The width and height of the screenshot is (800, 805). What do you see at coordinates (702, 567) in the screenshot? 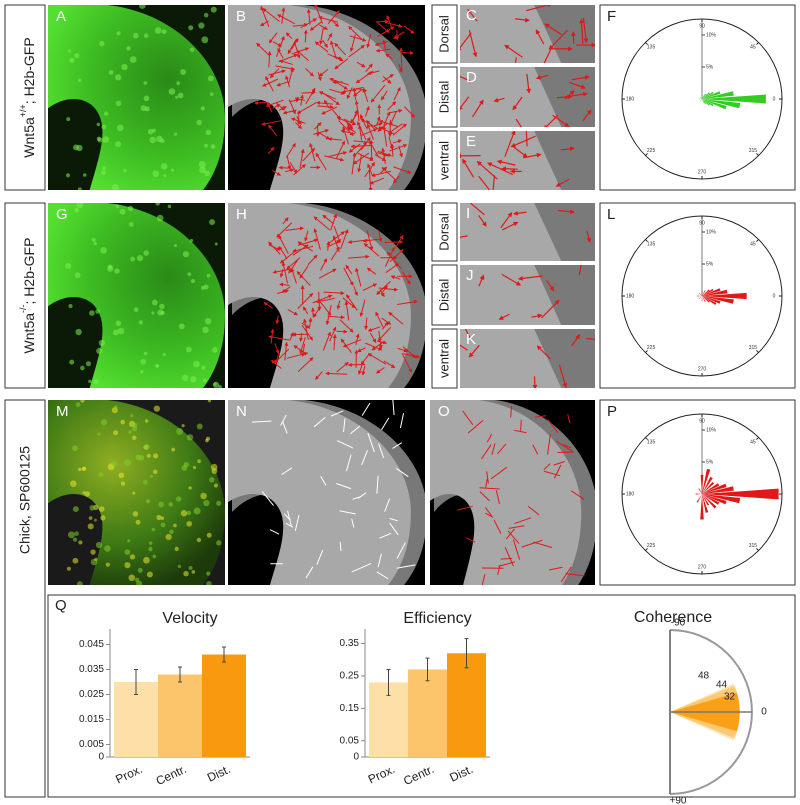
I see `angle-label: 270` at bounding box center [702, 567].